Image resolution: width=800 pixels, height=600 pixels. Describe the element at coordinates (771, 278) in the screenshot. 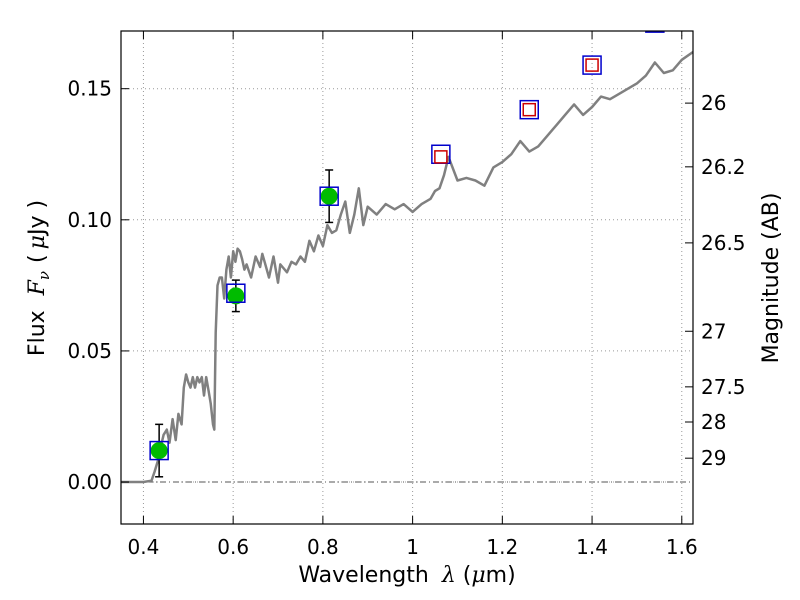

I see `right-axis-label: Magnitude (AB)` at that location.